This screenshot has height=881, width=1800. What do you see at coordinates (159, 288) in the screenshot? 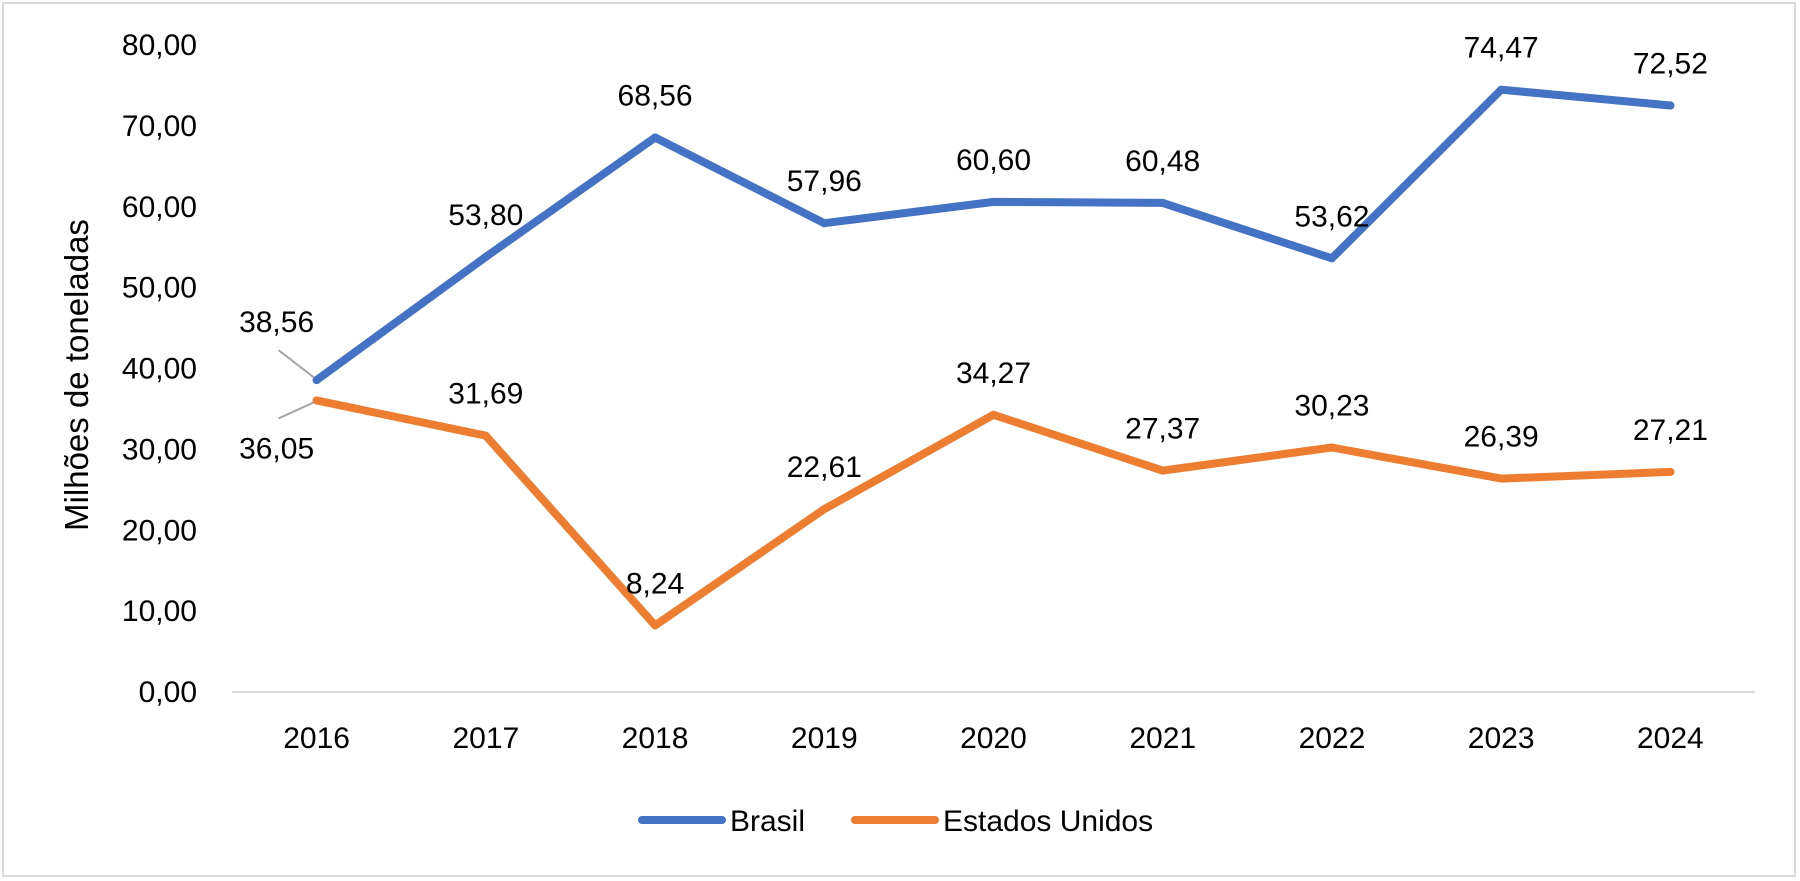
I see `y-tick-label: 50,00` at bounding box center [159, 288].